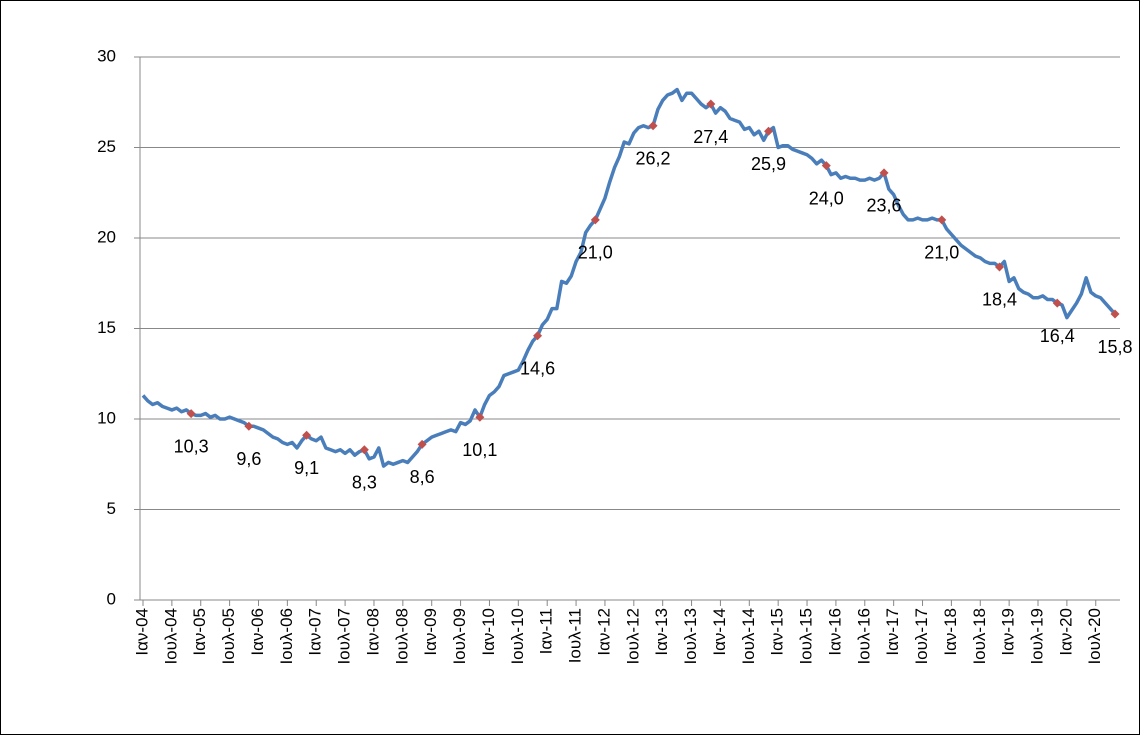  What do you see at coordinates (401, 636) in the screenshot?
I see `x-tick-label: Ιουλ-08` at bounding box center [401, 636].